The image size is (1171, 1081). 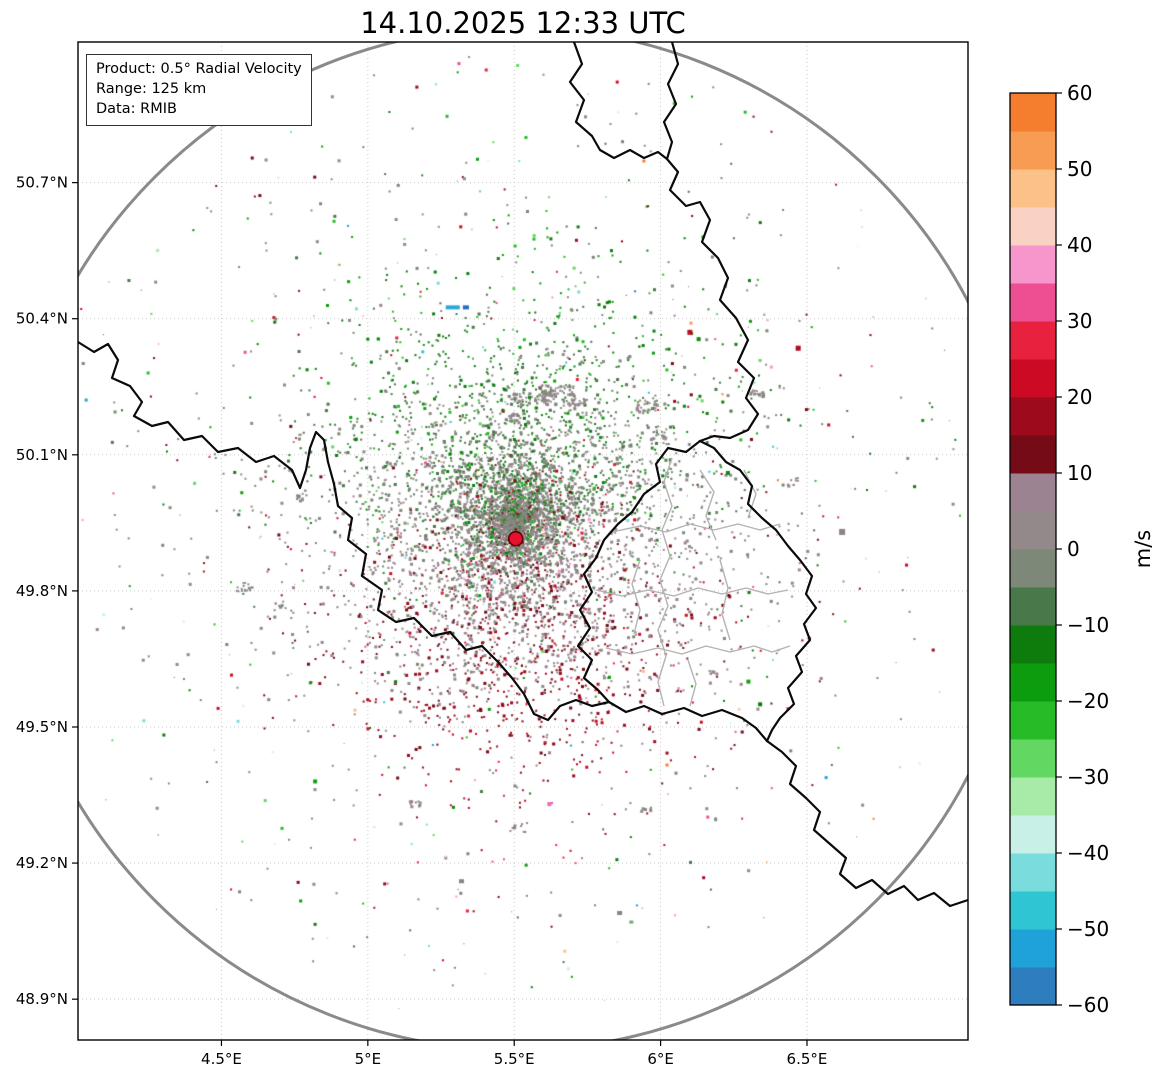 What do you see at coordinates (1079, 93) in the screenshot?
I see `colorbar-tick-label: 60` at bounding box center [1079, 93].